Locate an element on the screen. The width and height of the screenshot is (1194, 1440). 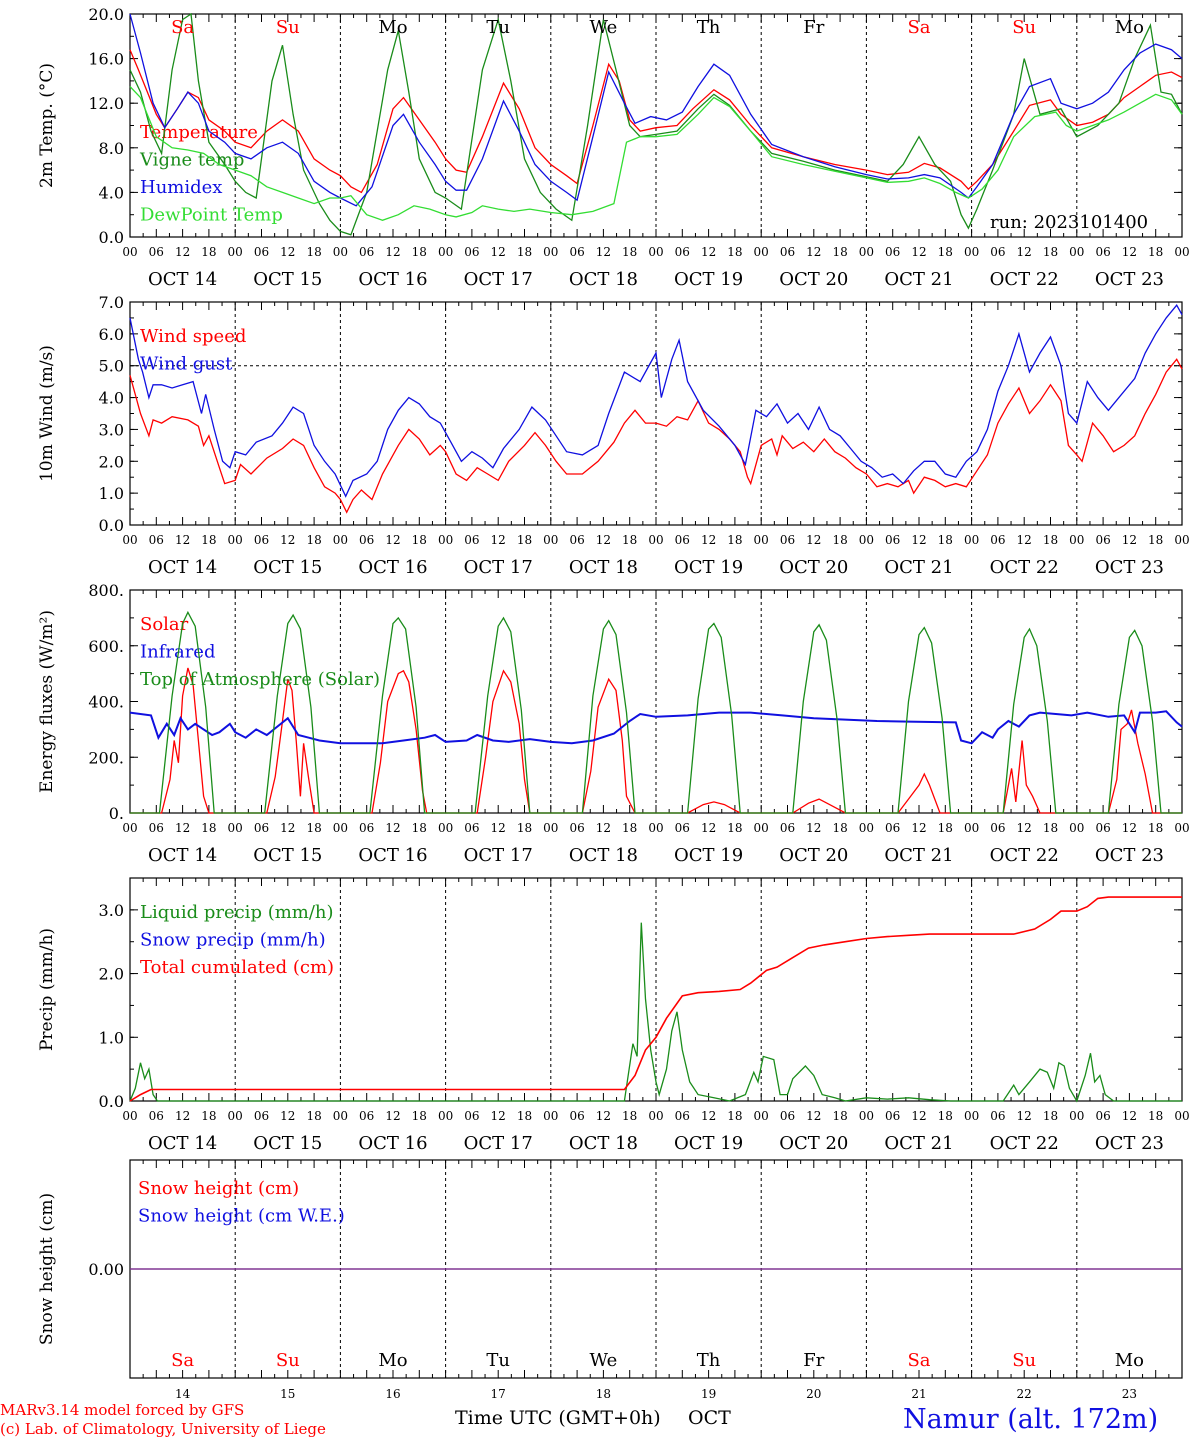
series-wind-speed is located at coordinates (656, 436).